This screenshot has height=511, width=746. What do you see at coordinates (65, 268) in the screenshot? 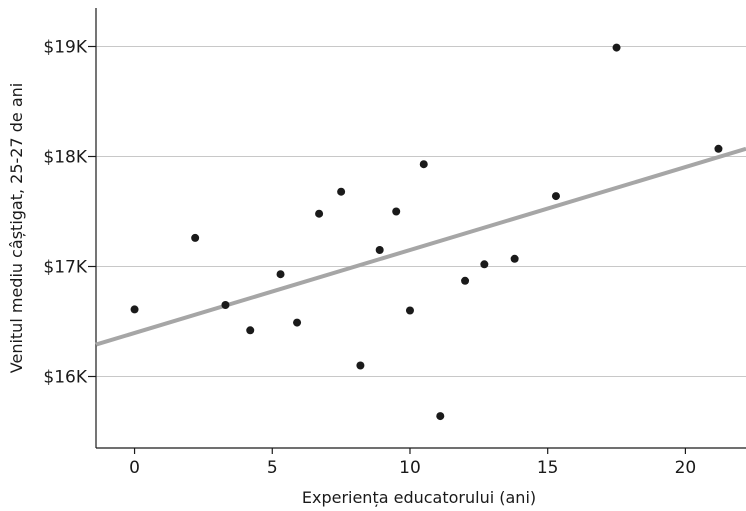
I see `y-tick-label-1: $17K` at bounding box center [65, 268].